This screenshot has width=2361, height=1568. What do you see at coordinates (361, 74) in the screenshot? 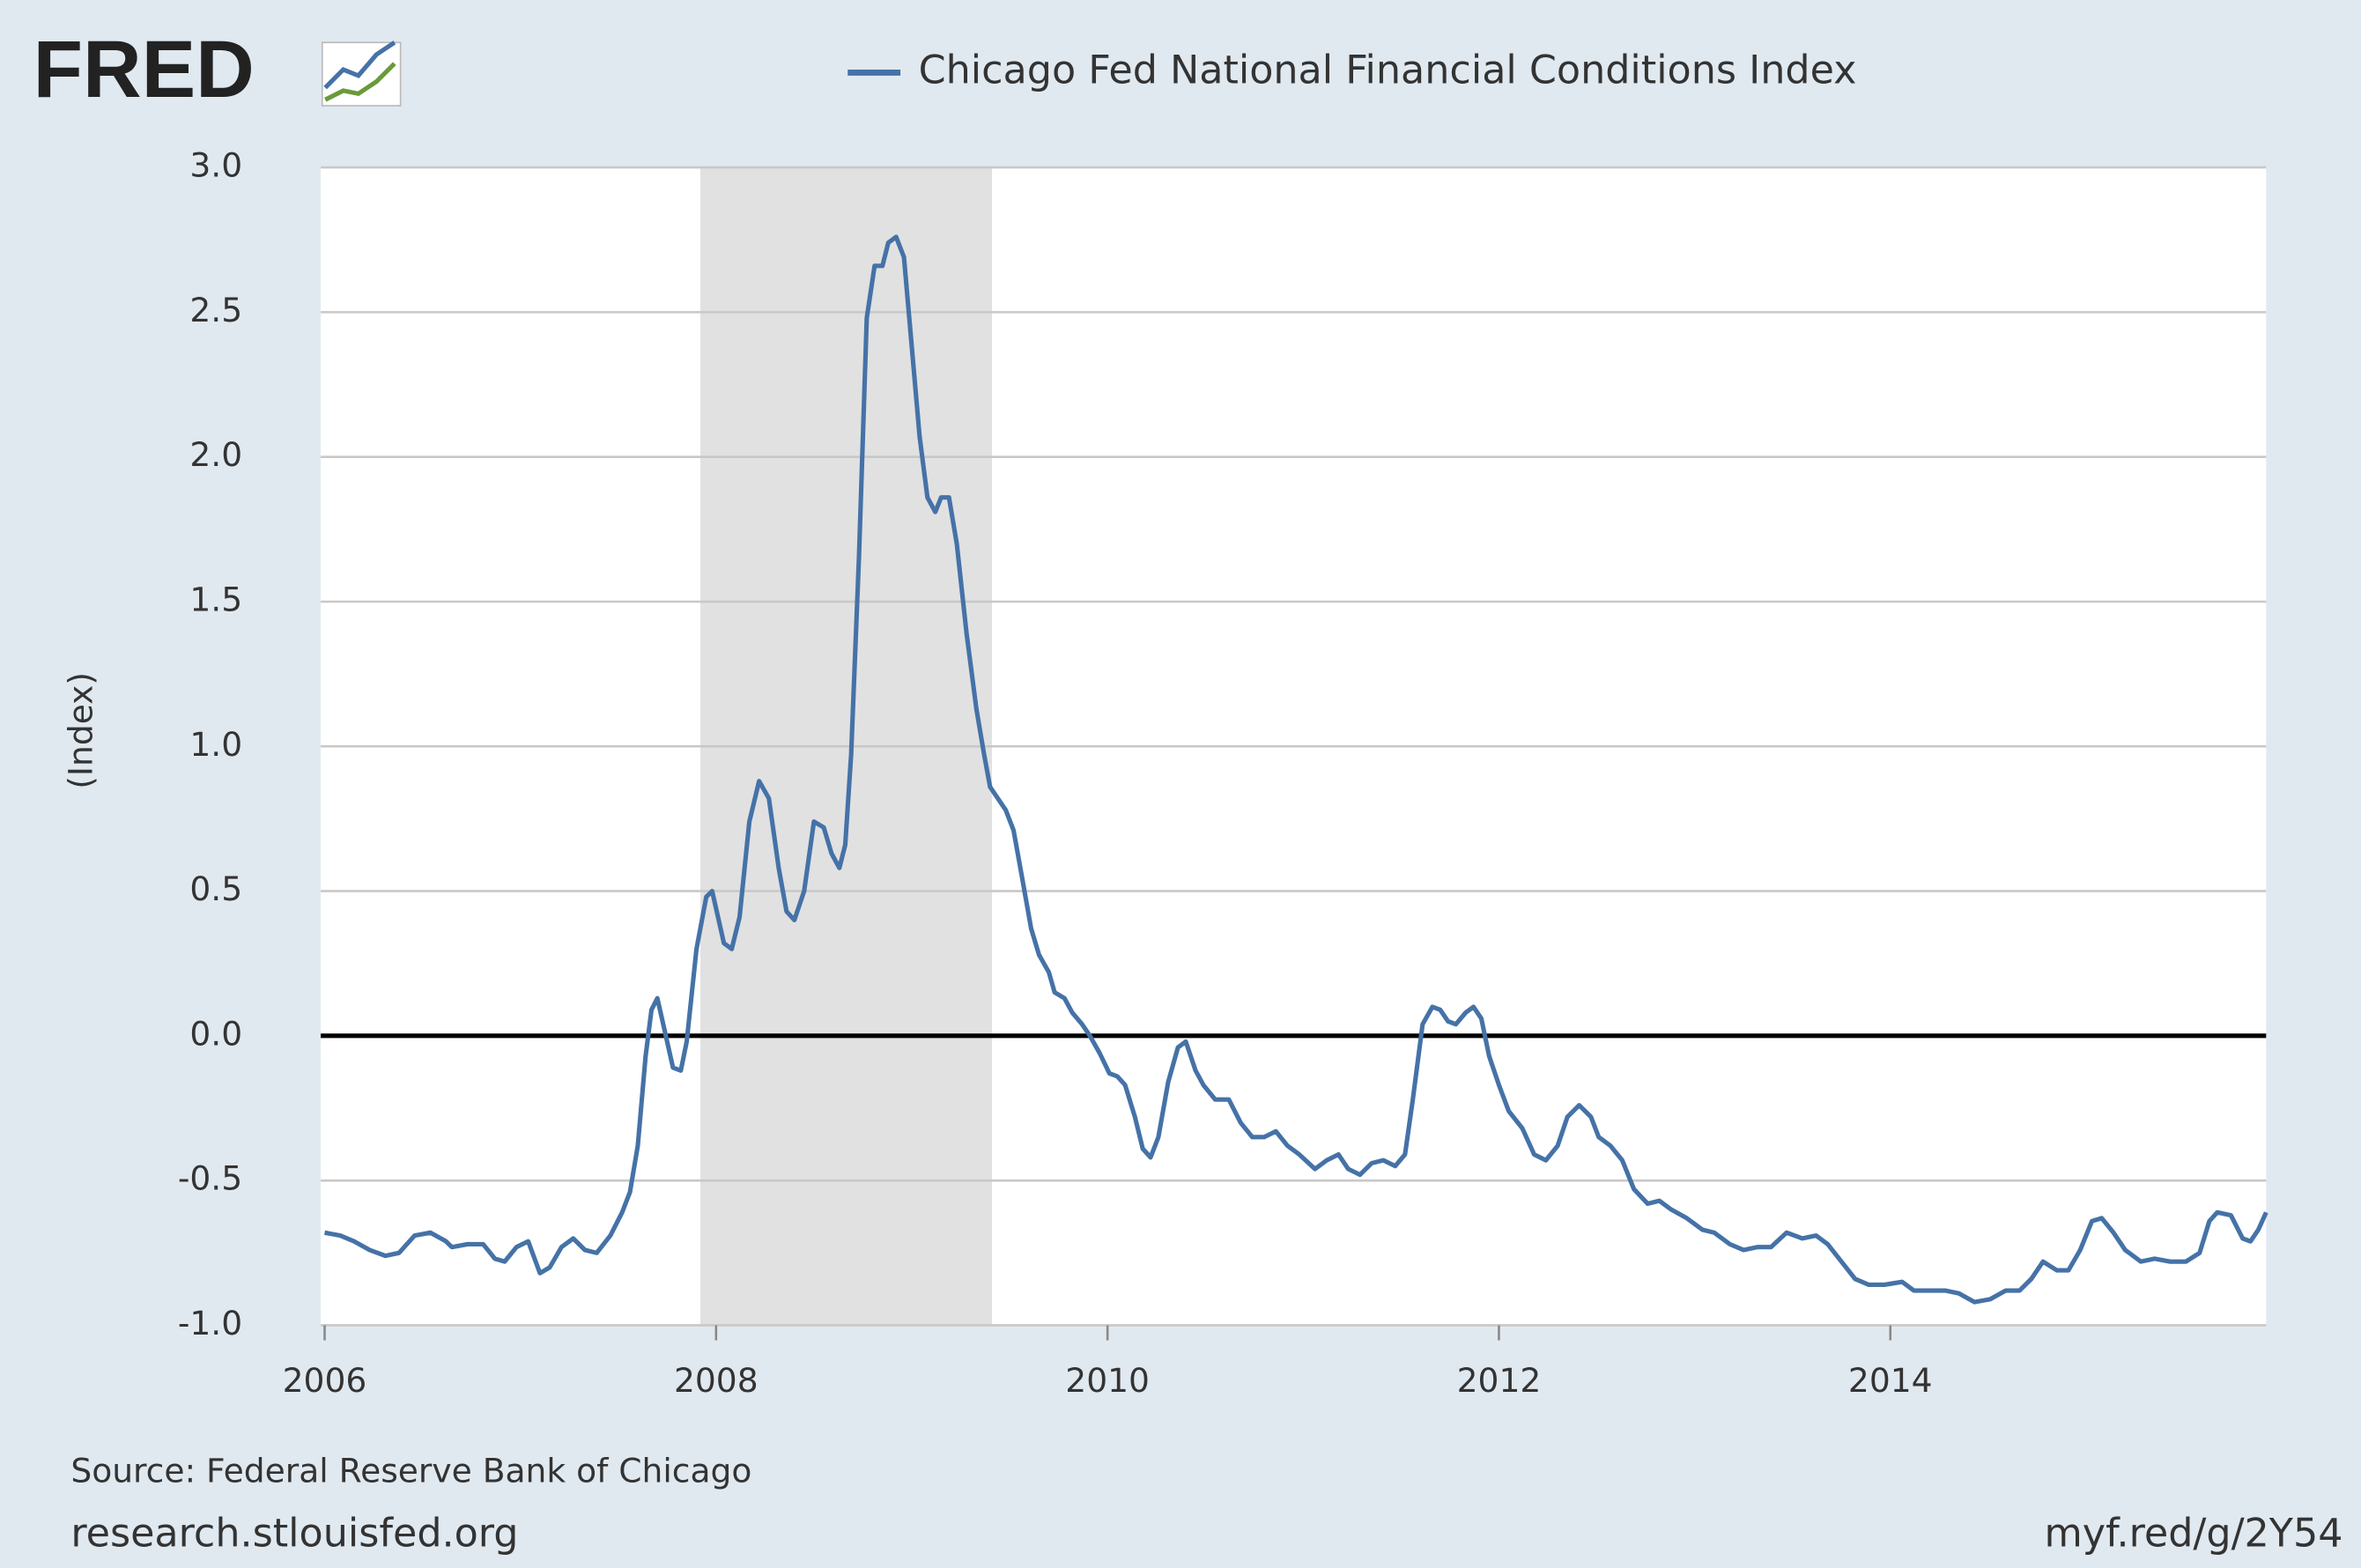
I see `logo-icon` at bounding box center [361, 74].